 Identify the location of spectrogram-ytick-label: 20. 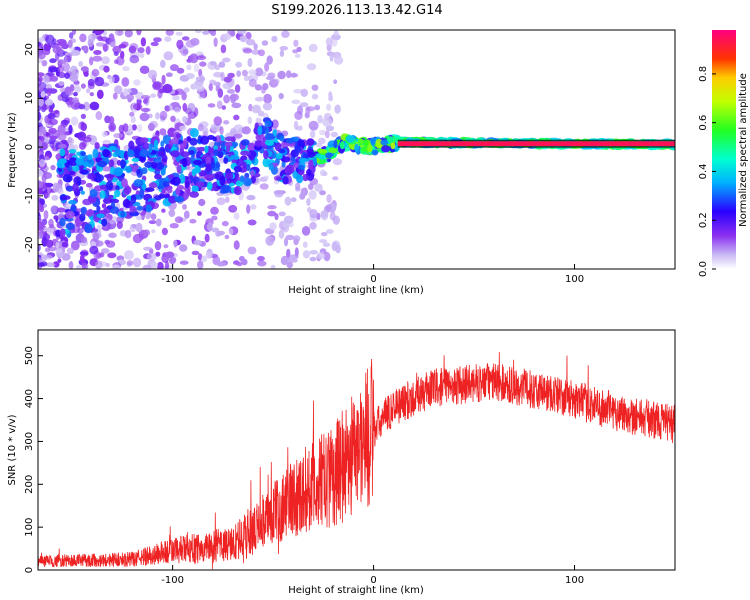
(29, 49).